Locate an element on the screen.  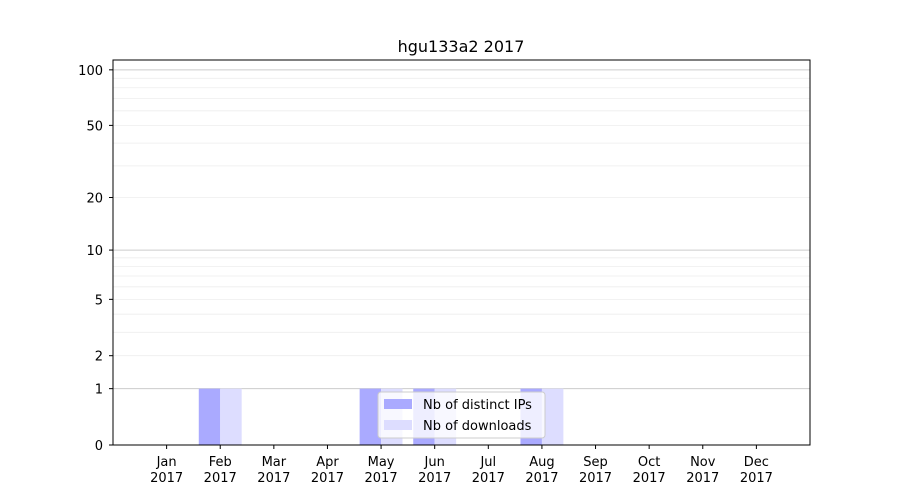
x-tick-label: Jan 2017 is located at coordinates (166, 470).